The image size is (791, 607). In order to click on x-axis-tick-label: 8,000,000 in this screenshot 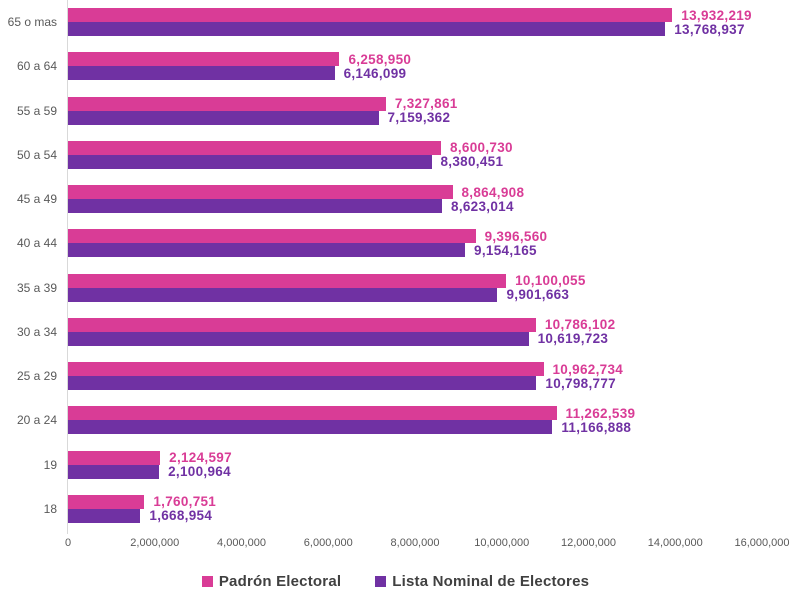, I will do `click(415, 543)`.